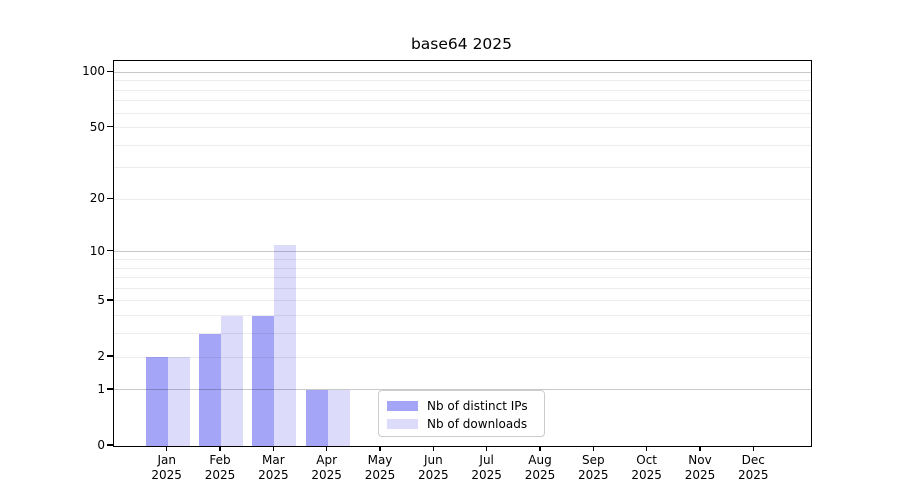 This screenshot has height=500, width=900. What do you see at coordinates (433, 467) in the screenshot?
I see `x-tick-label-jun: Jun 2025` at bounding box center [433, 467].